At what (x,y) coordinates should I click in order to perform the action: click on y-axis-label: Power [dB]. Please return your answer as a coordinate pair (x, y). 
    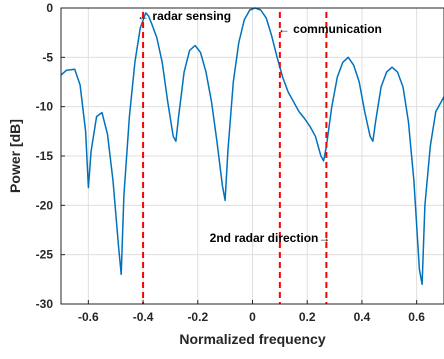
    Looking at the image, I should click on (15, 156).